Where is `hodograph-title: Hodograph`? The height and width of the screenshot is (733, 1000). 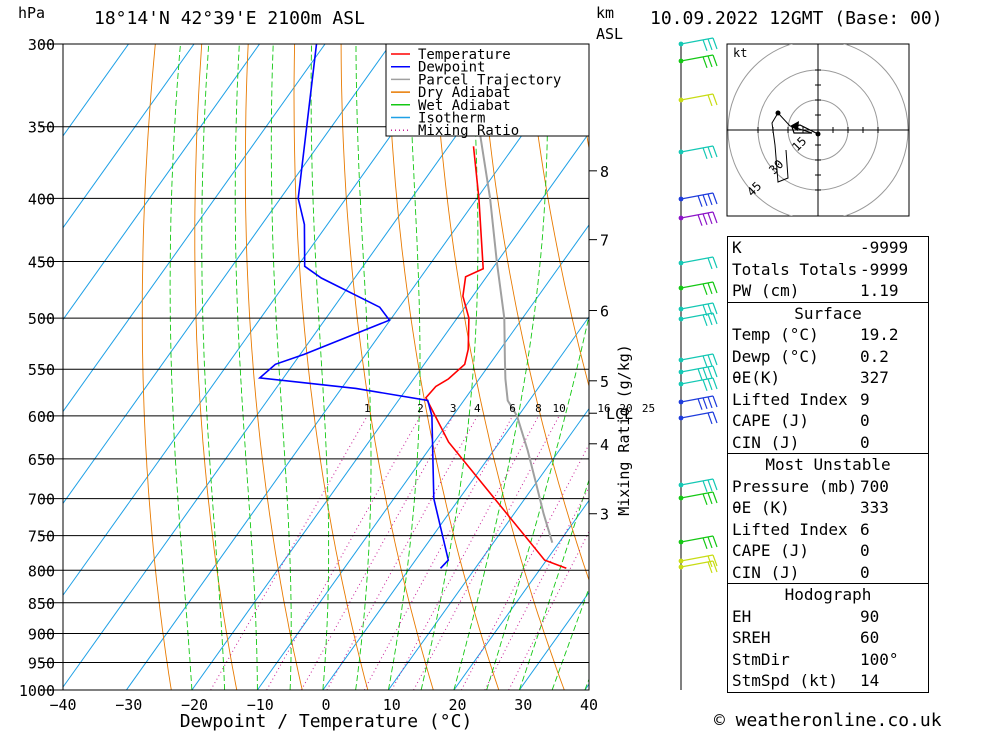
hodograph-title: Hodograph is located at coordinates (828, 594).